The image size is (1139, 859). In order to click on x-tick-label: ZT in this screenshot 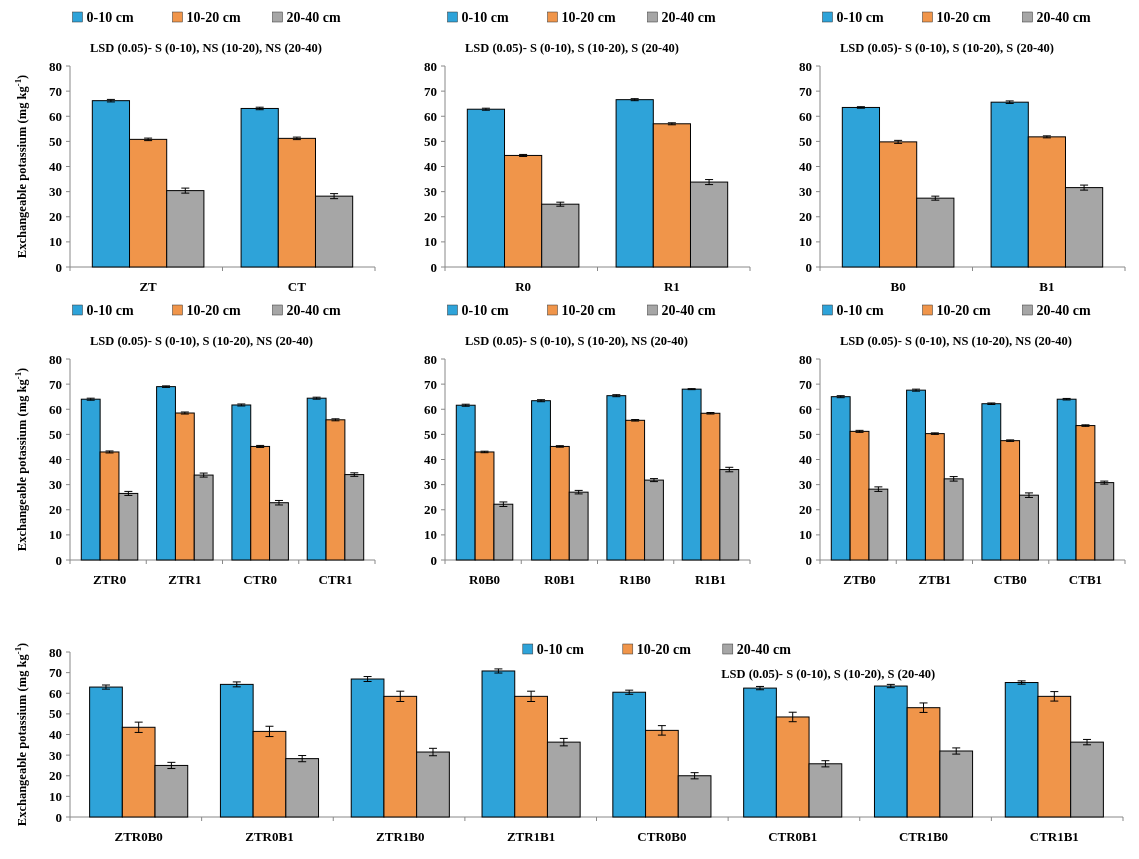, I will do `click(148, 286)`.